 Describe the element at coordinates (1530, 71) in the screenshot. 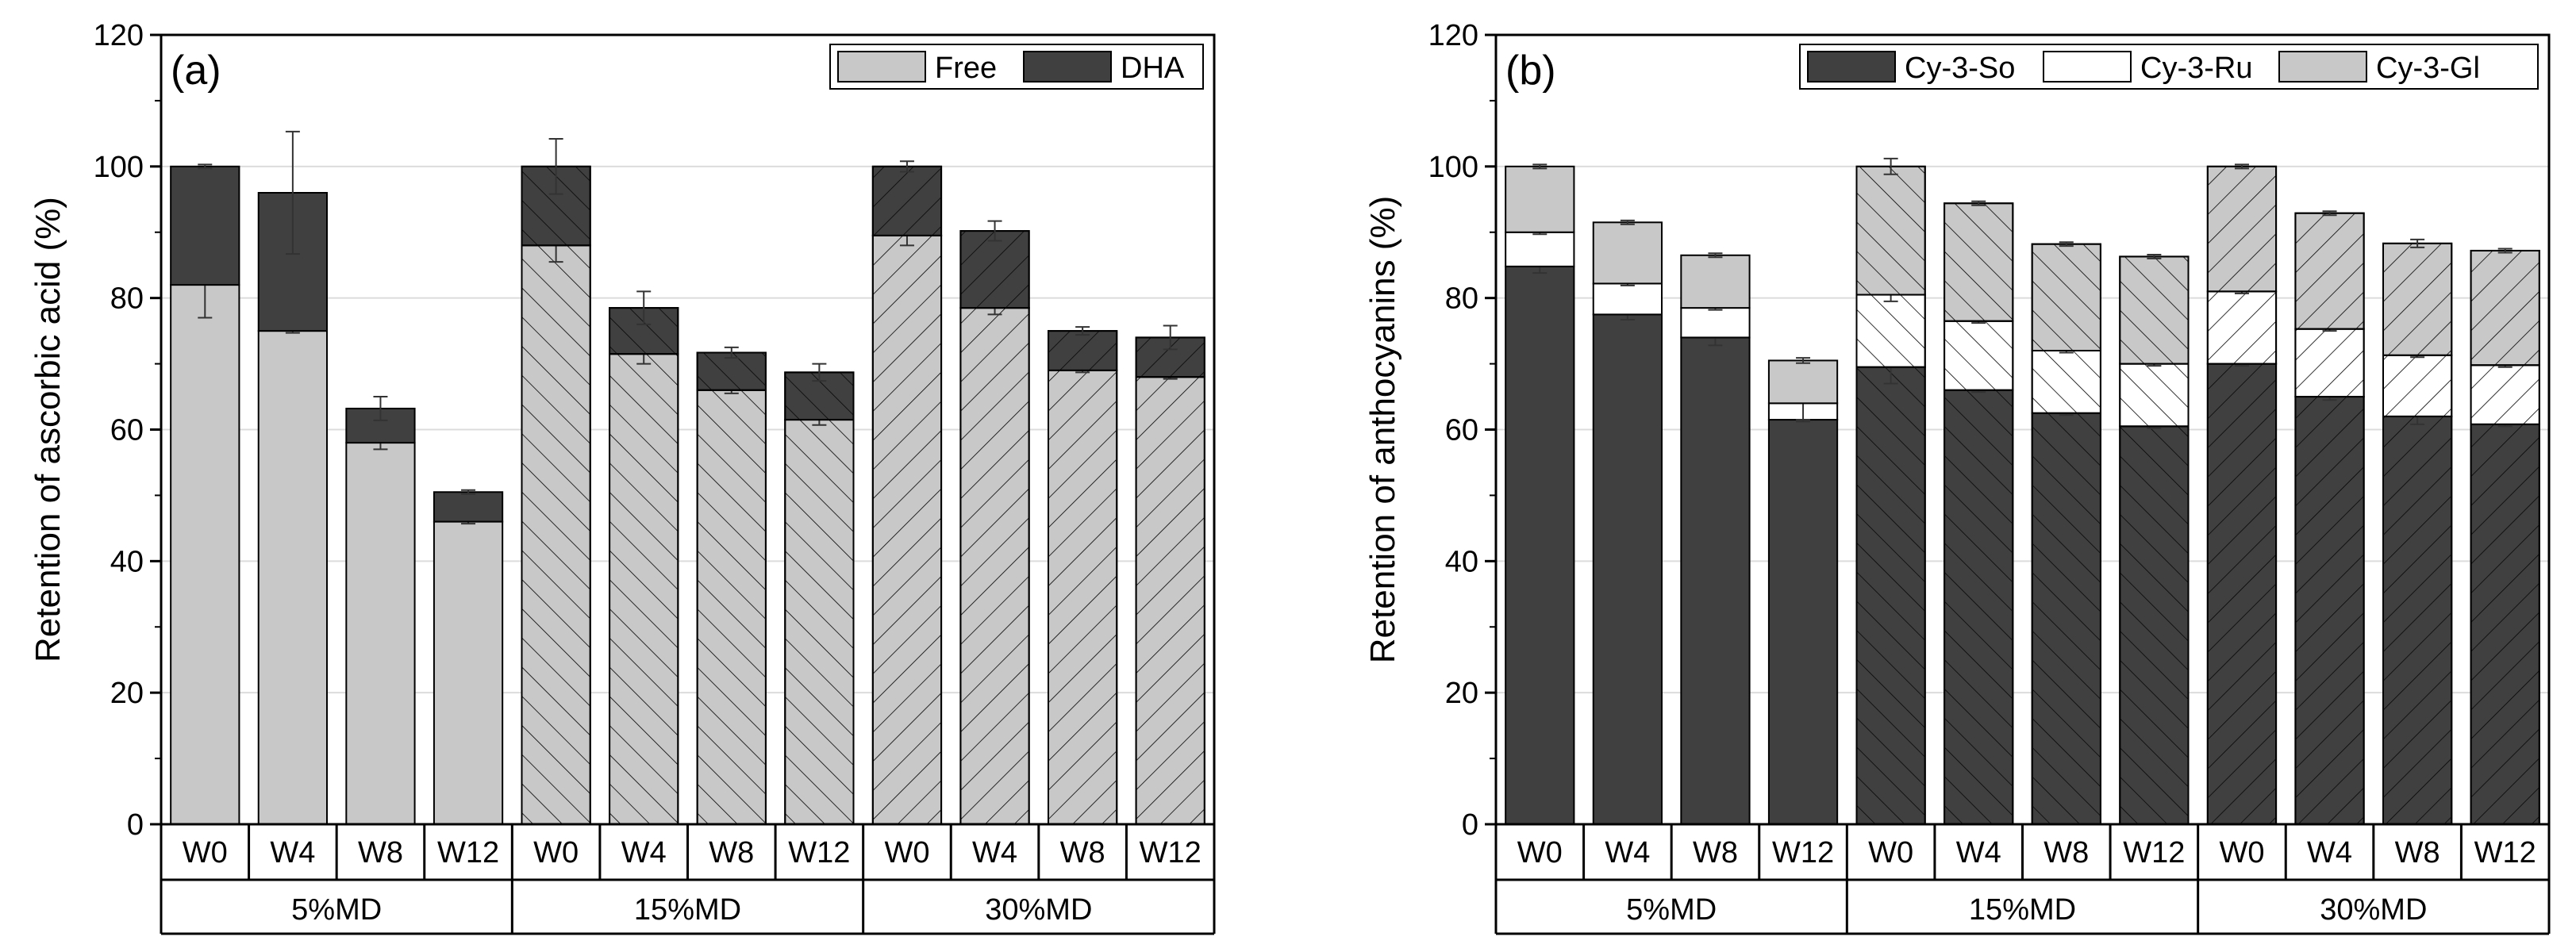

I see `panel-label: (b)` at that location.